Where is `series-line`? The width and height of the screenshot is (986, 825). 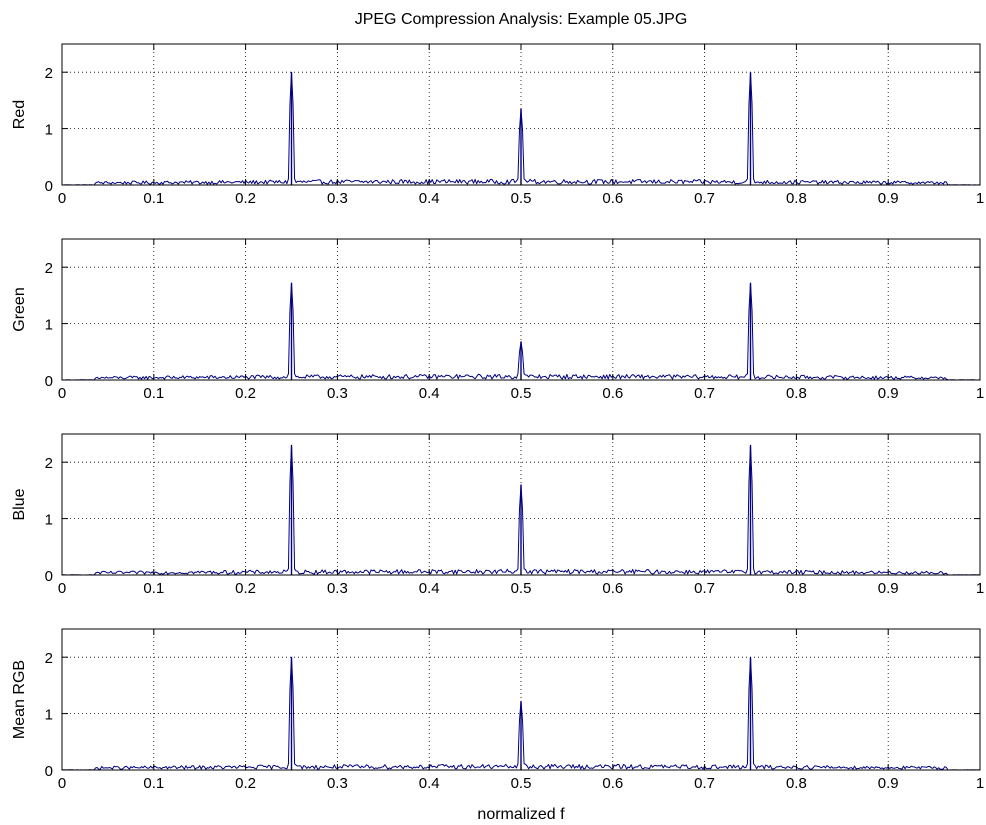 series-line is located at coordinates (521, 713).